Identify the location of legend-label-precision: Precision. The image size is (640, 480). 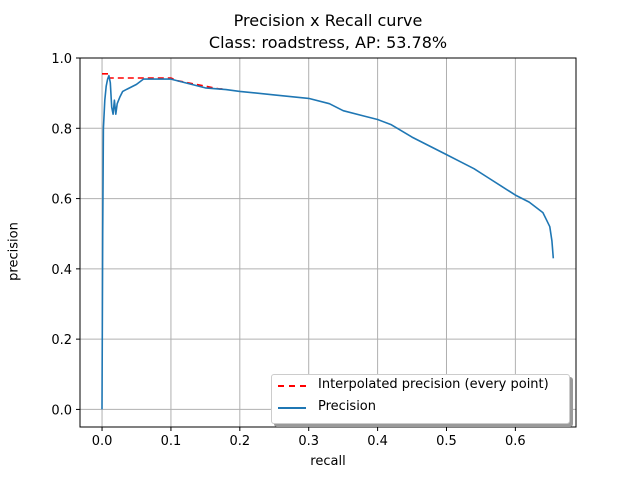
(347, 406).